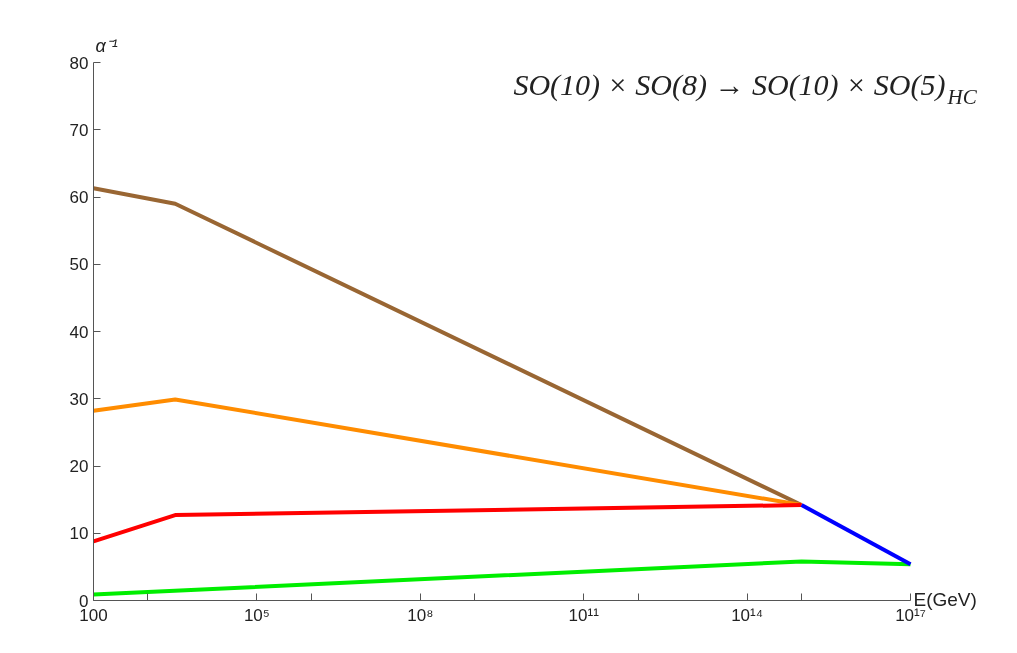 Image resolution: width=1017 pixels, height=653 pixels. What do you see at coordinates (79, 332) in the screenshot?
I see `y-tick-label: 40` at bounding box center [79, 332].